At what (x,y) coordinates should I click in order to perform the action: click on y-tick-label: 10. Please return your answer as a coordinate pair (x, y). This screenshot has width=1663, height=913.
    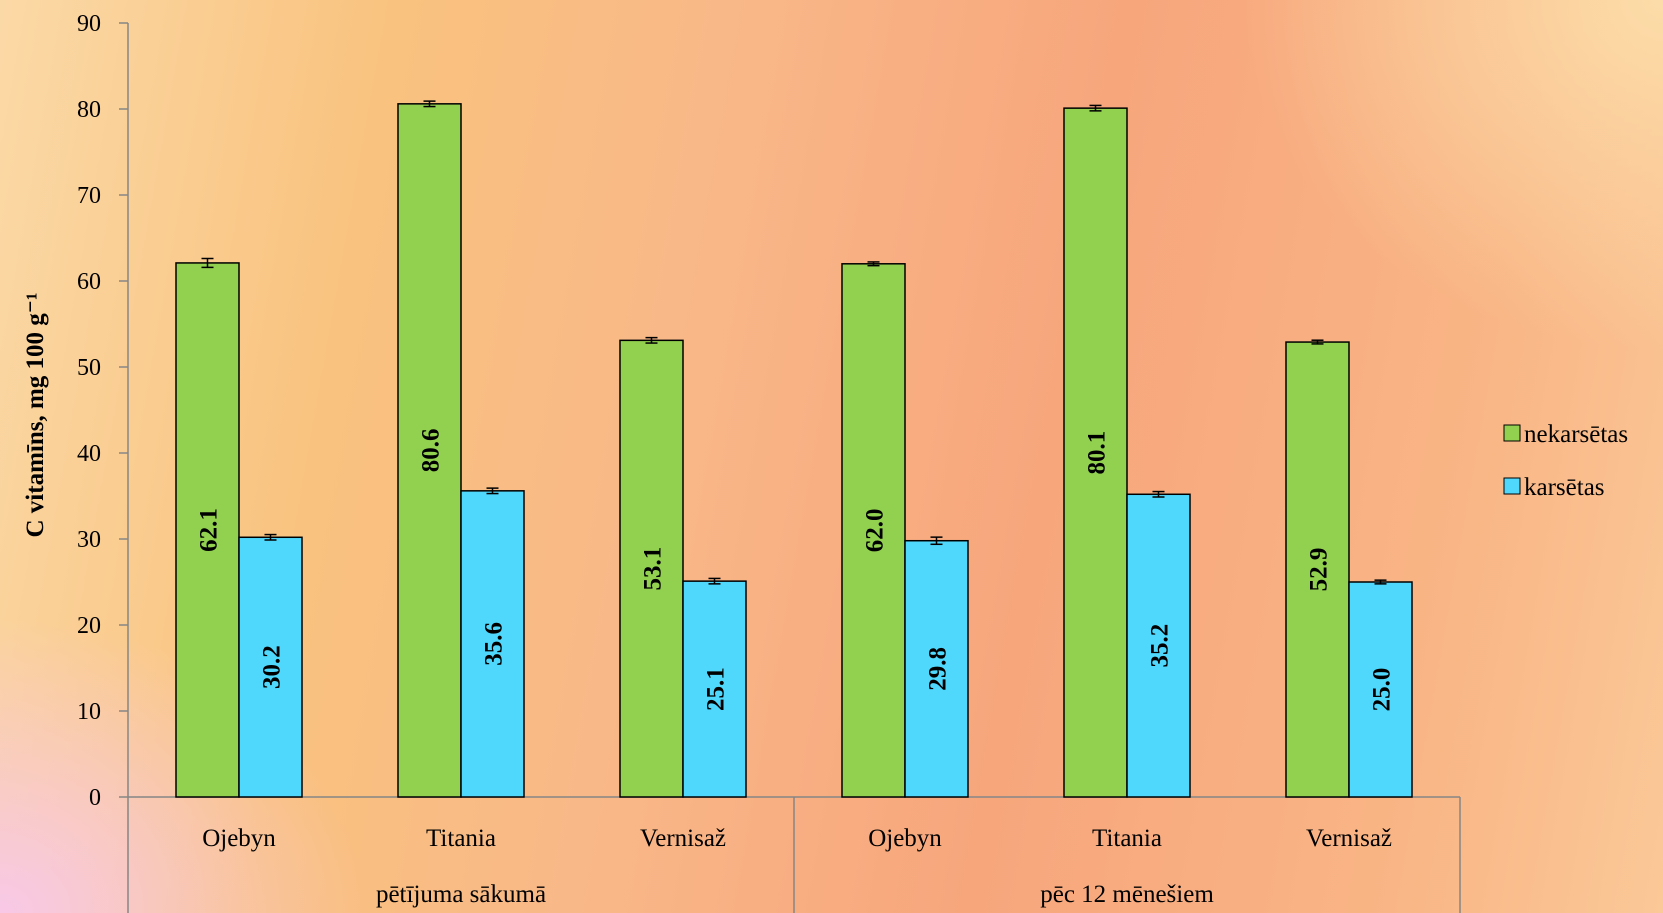
    Looking at the image, I should click on (89, 712).